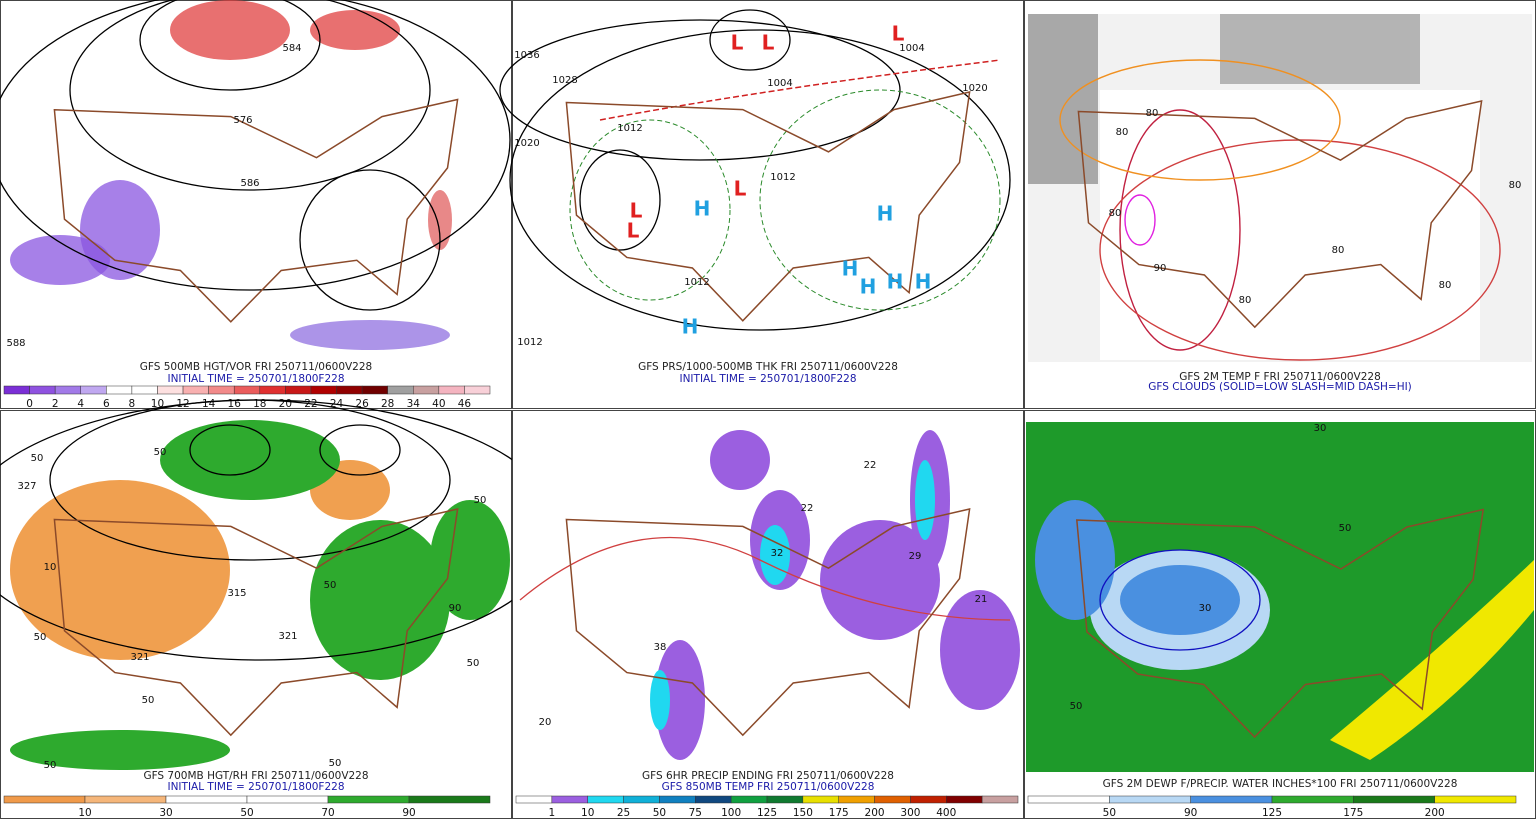 The height and width of the screenshot is (819, 1536). Describe the element at coordinates (1432, 660) in the screenshot. I see `pw-yellow` at that location.